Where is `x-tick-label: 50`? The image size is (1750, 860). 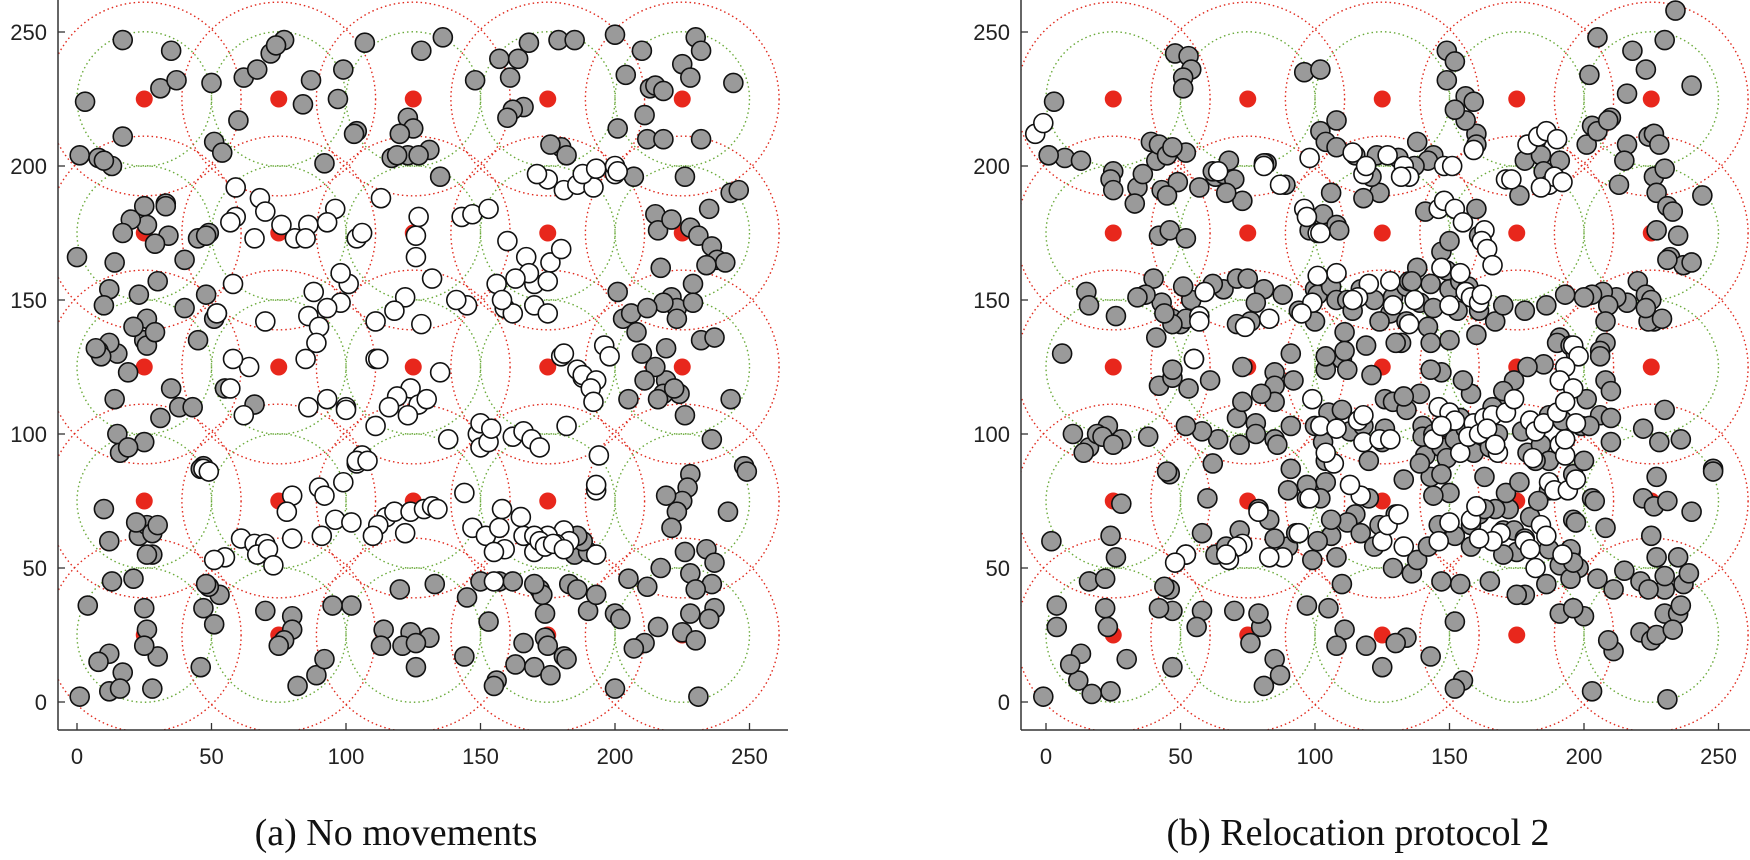 x-tick-label: 50 is located at coordinates (211, 756).